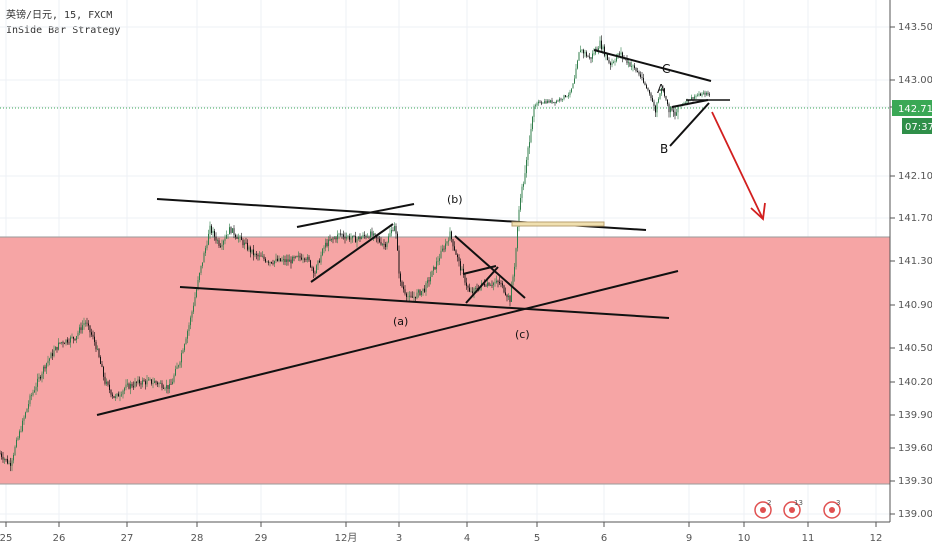 This screenshot has width=932, height=550. What do you see at coordinates (63, 30) in the screenshot?
I see `indicator-title: InSide Bar Strategy` at bounding box center [63, 30].